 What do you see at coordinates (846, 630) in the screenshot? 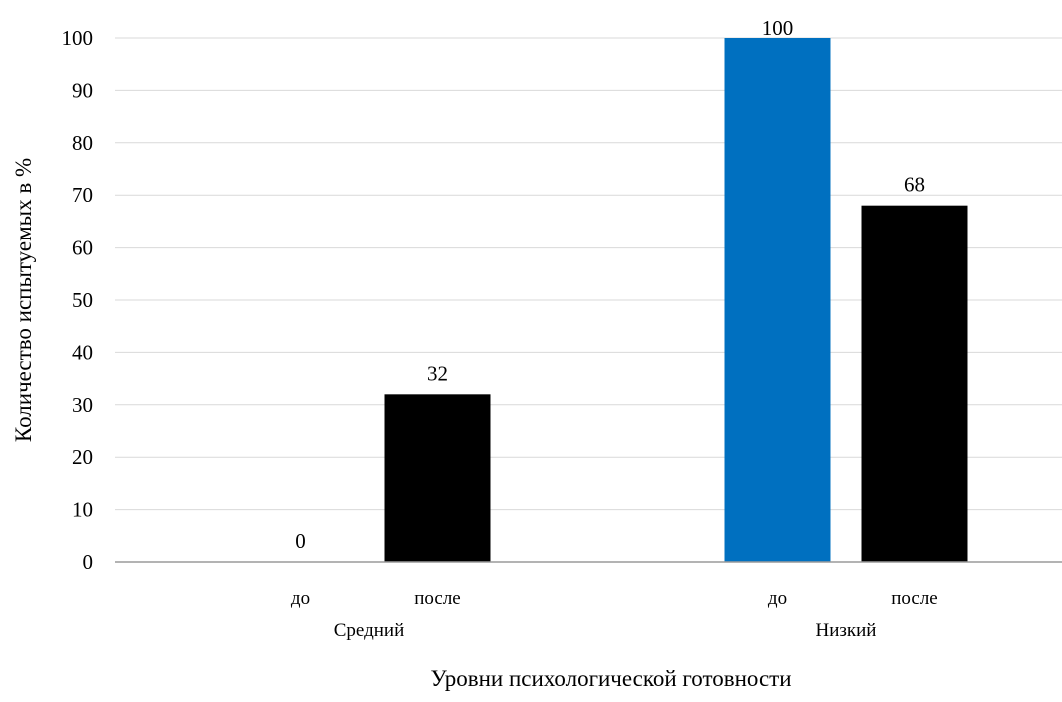
I see `group-label: Низкий` at bounding box center [846, 630].